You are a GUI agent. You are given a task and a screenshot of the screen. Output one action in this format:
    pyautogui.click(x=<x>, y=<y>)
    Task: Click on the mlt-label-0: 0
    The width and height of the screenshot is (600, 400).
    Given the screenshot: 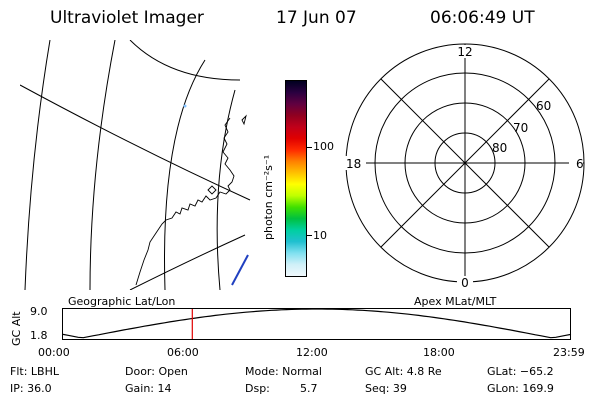 What is the action you would take?
    pyautogui.click(x=465, y=283)
    